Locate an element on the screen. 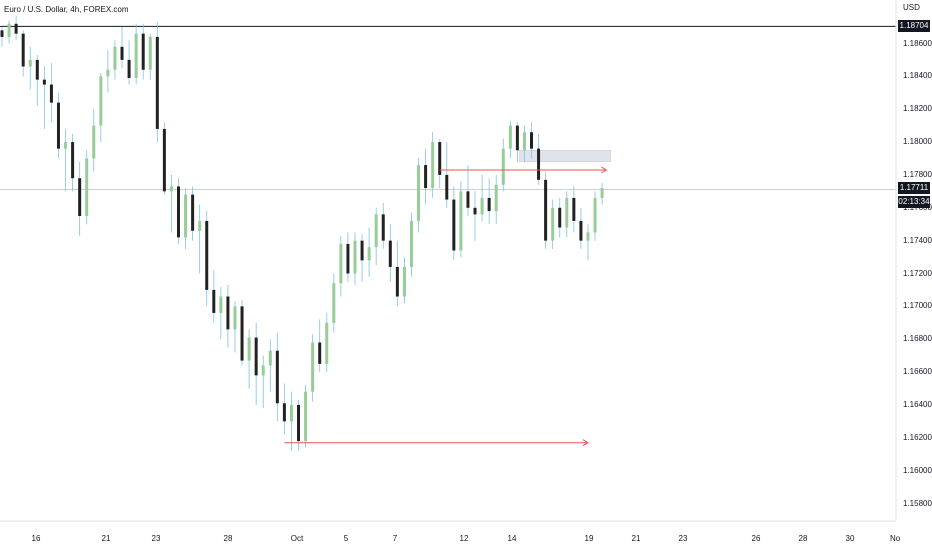 Image resolution: width=932 pixels, height=550 pixels. time-tick-label: 23 is located at coordinates (683, 538).